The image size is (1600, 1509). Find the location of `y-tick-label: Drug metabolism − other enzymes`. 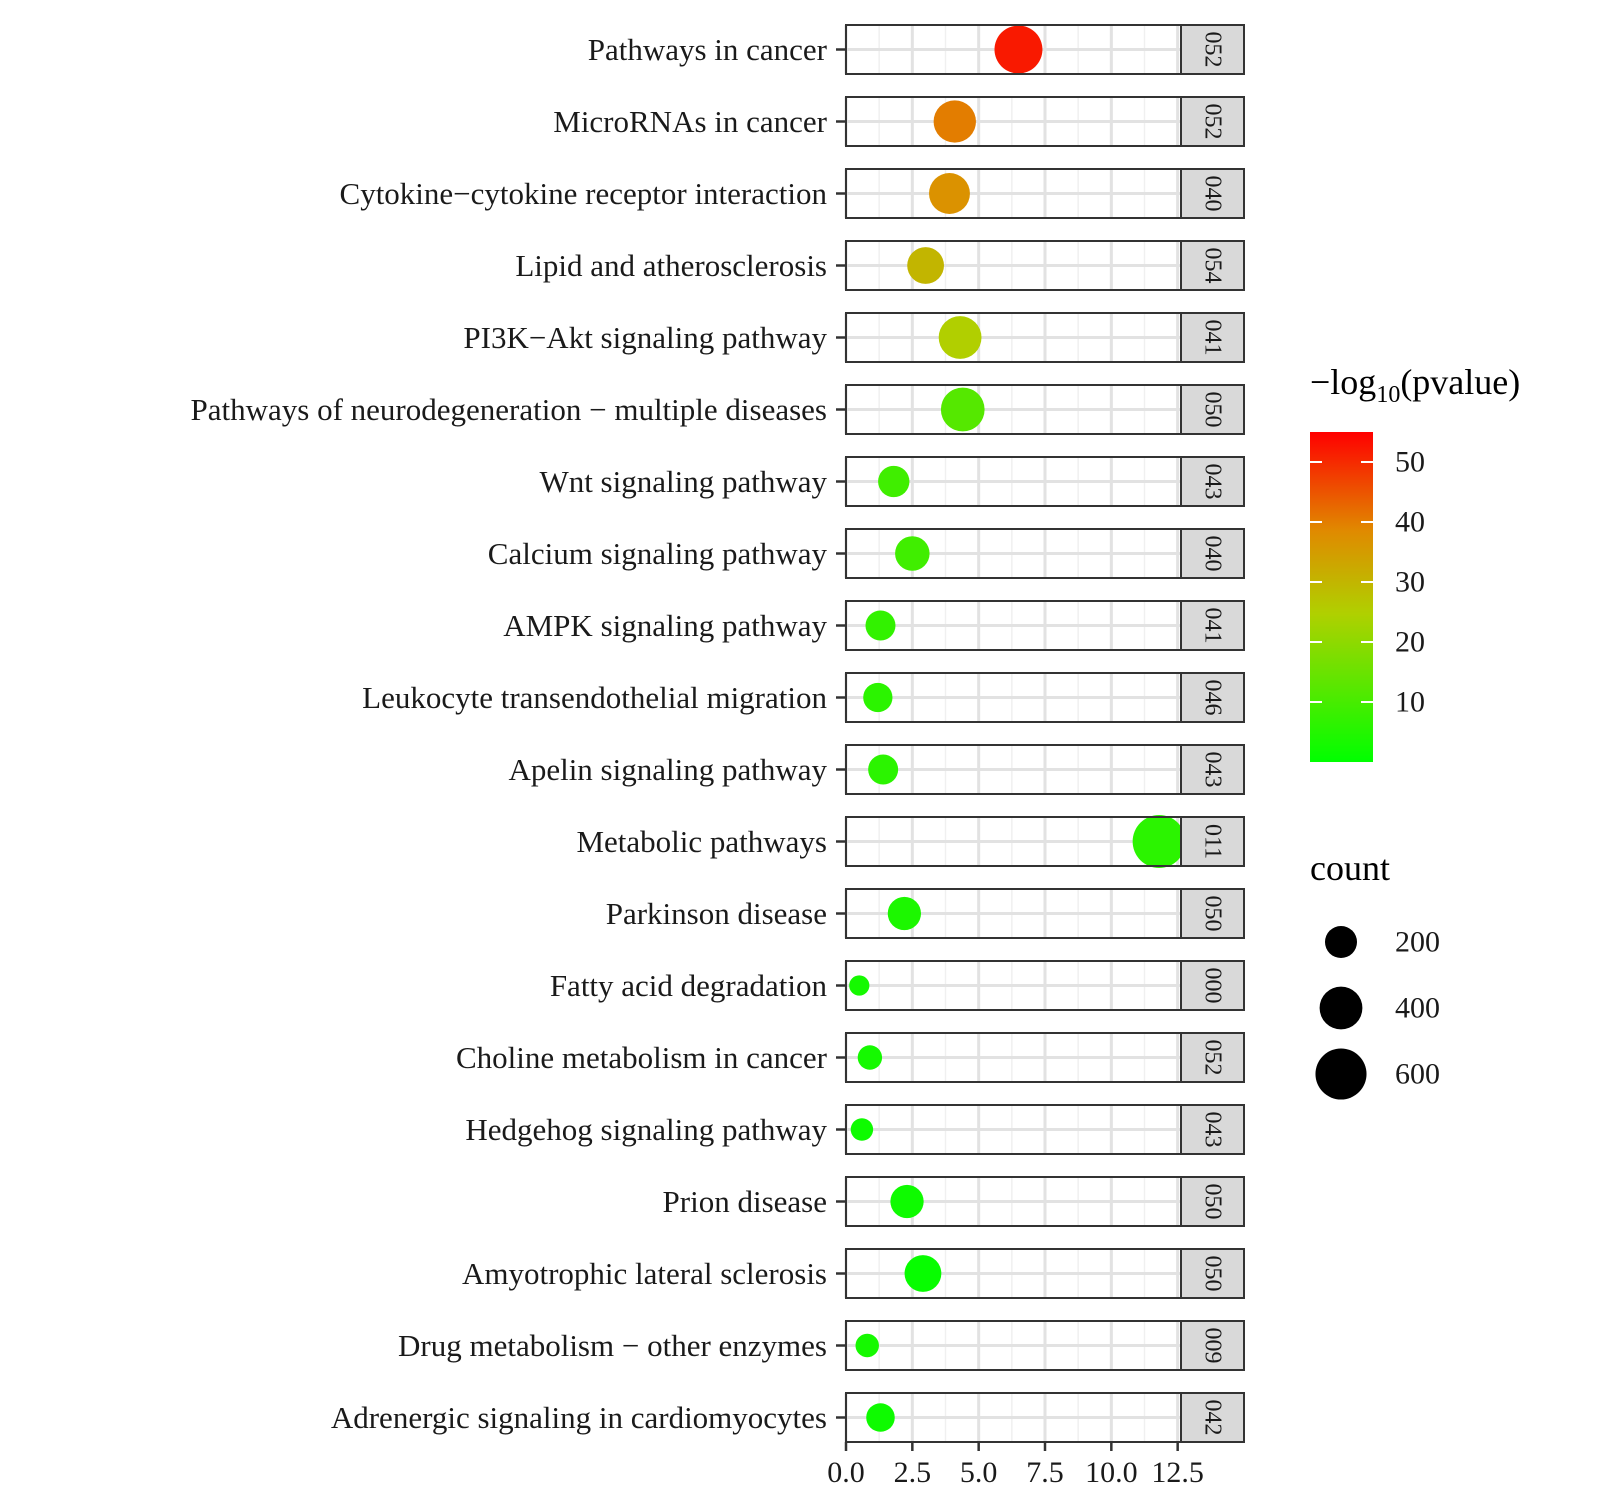

y-tick-label: Drug metabolism − other enzymes is located at coordinates (612, 1345).